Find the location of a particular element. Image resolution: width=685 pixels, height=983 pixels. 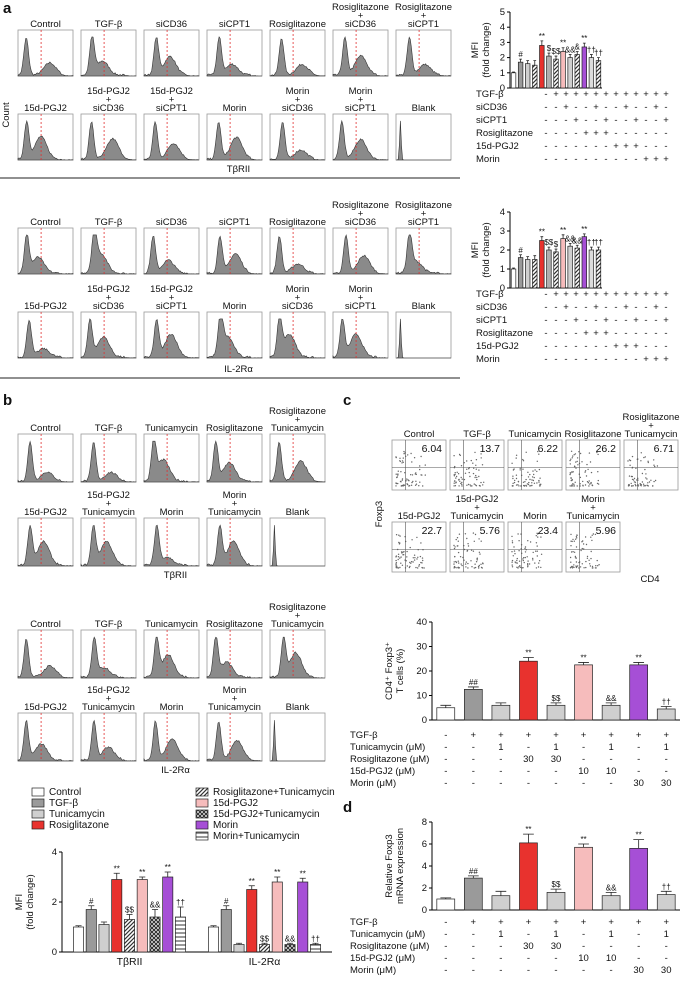

percentage: 26.2 is located at coordinates (606, 449).